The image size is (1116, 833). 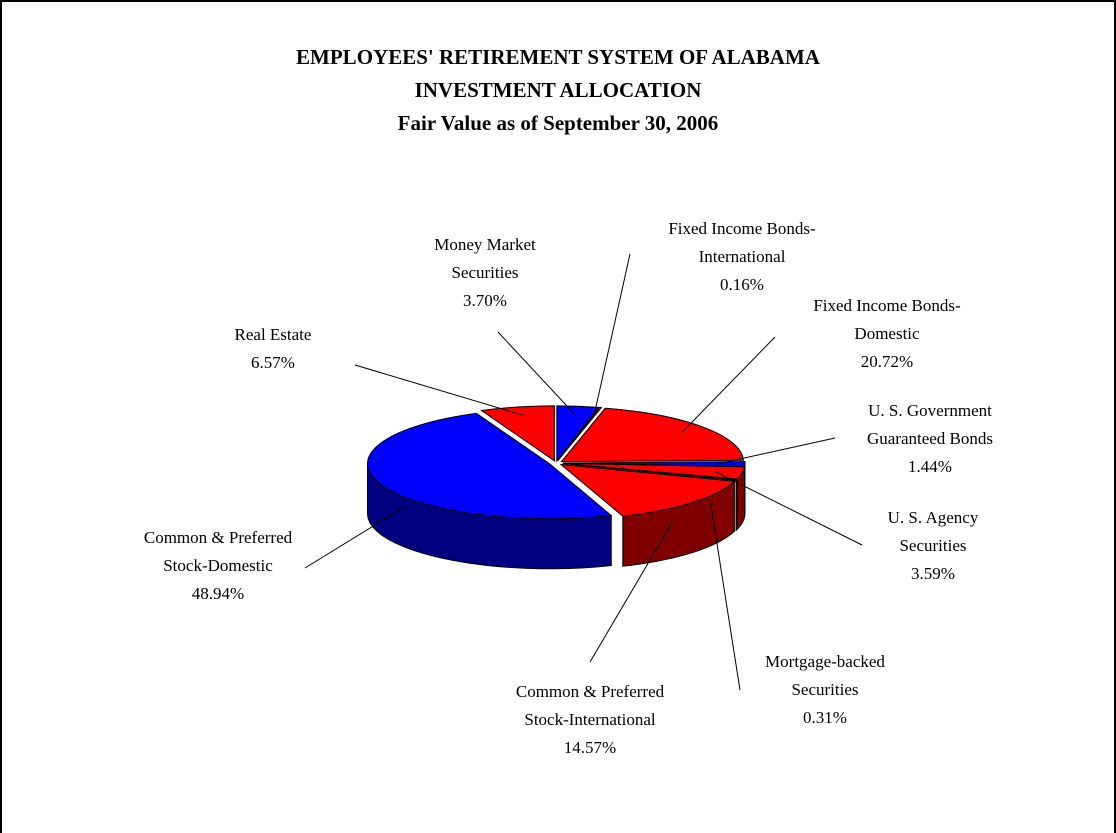 What do you see at coordinates (485, 300) in the screenshot?
I see `value-label: 3.70%` at bounding box center [485, 300].